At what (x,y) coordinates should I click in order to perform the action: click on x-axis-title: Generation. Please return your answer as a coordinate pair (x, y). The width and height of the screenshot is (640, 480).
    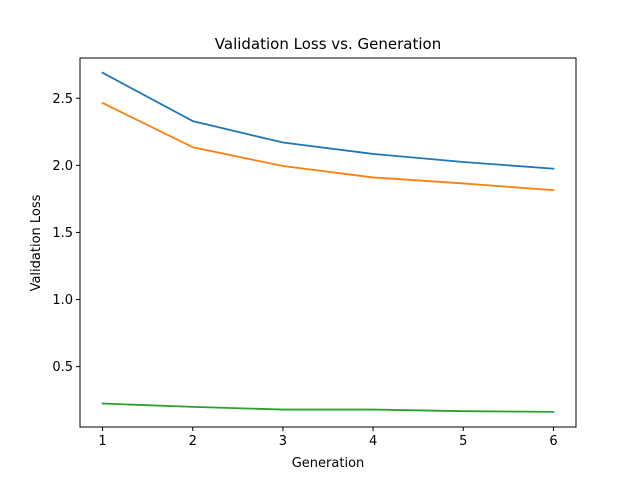
    Looking at the image, I should click on (328, 463).